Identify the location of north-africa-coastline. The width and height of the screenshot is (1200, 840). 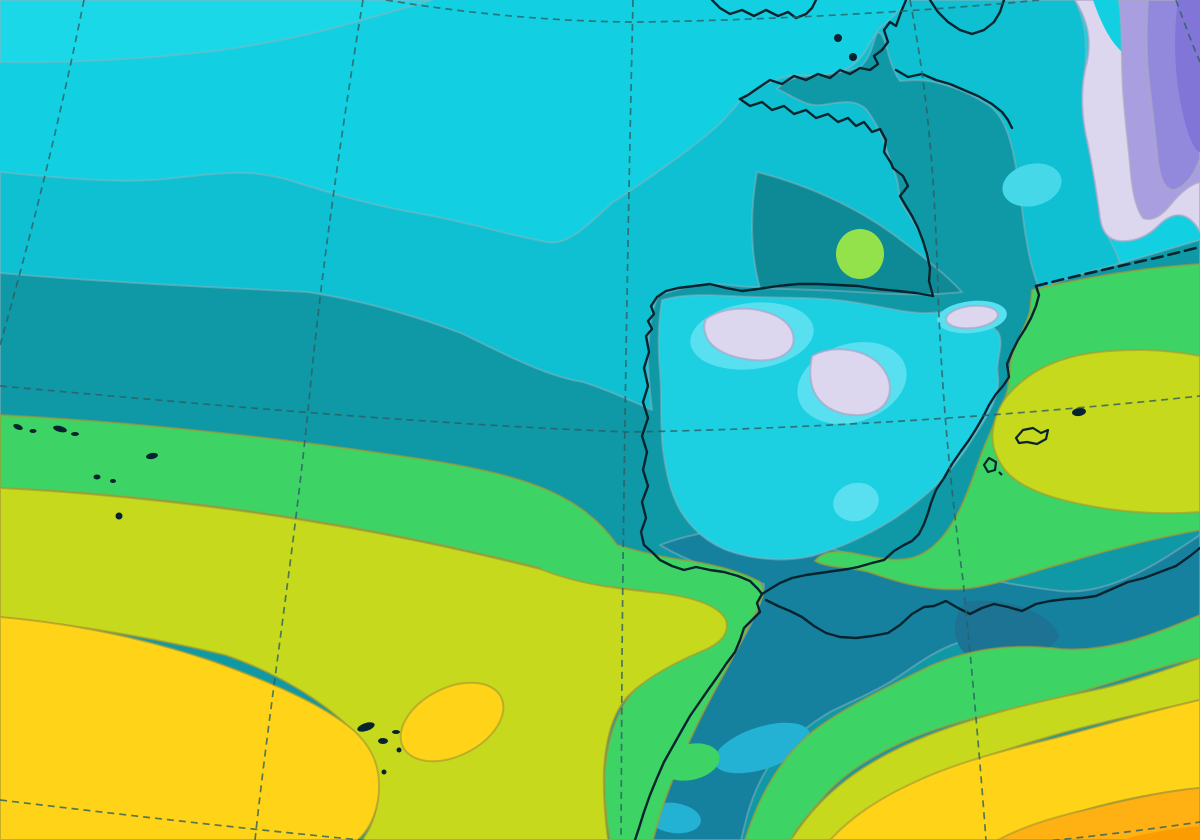
(982, 593).